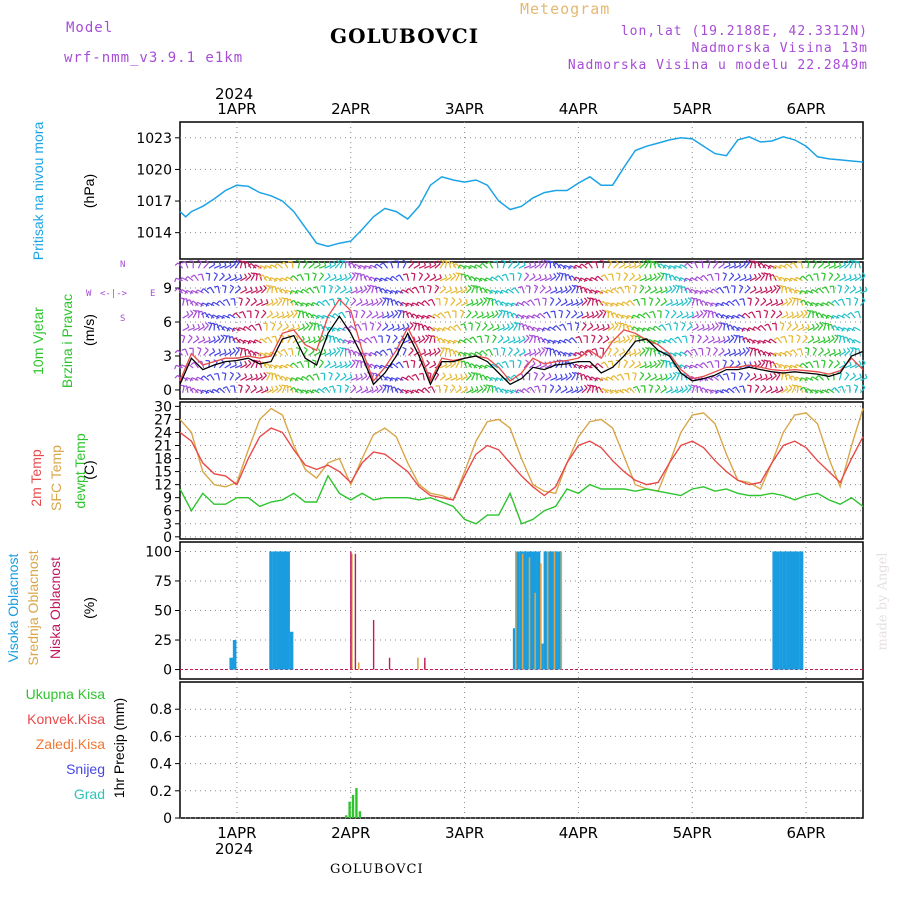  I want to click on precip-bar, so click(346, 816).